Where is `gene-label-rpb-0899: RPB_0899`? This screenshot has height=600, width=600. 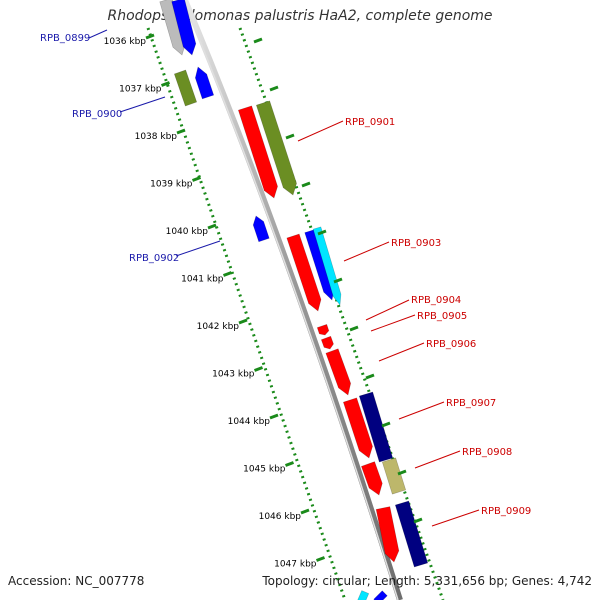 gene-label-rpb-0899: RPB_0899 is located at coordinates (65, 38).